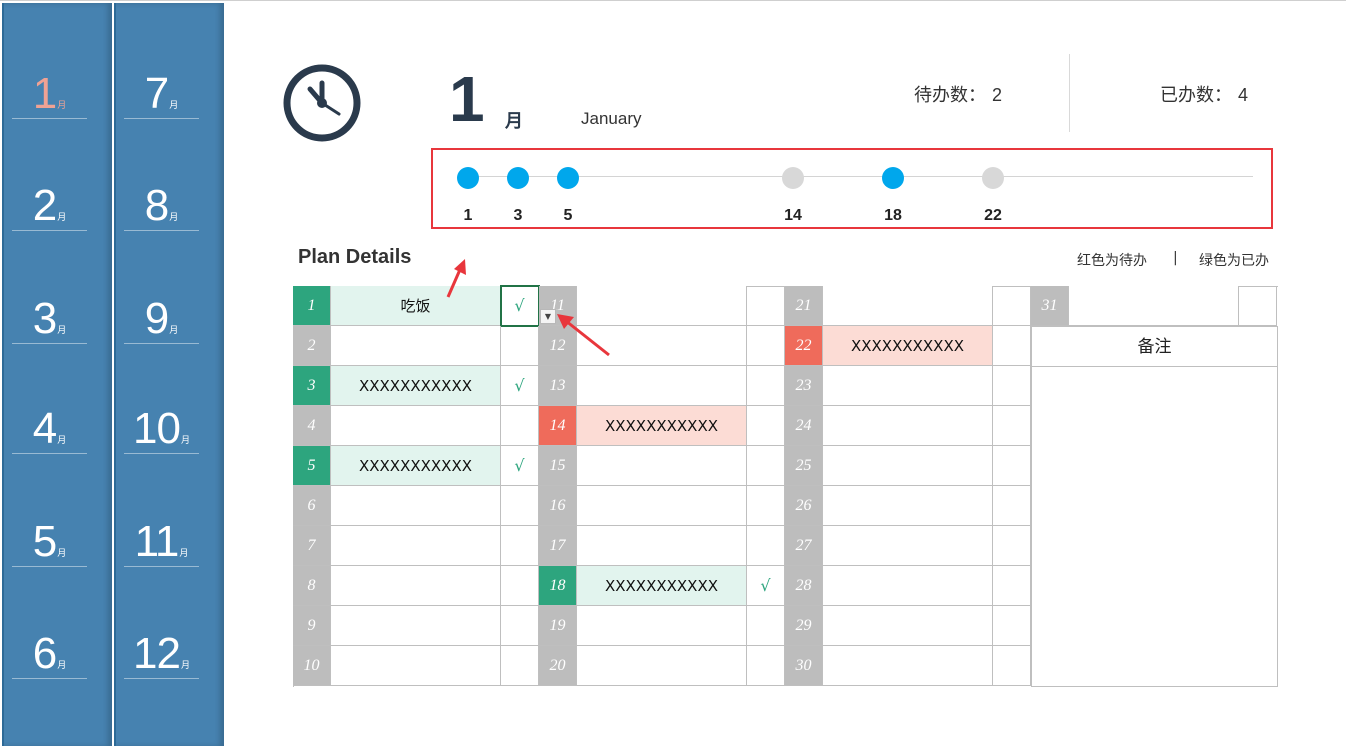 The height and width of the screenshot is (746, 1346). What do you see at coordinates (1243, 95) in the screenshot?
I see `done-count-value: 4` at bounding box center [1243, 95].